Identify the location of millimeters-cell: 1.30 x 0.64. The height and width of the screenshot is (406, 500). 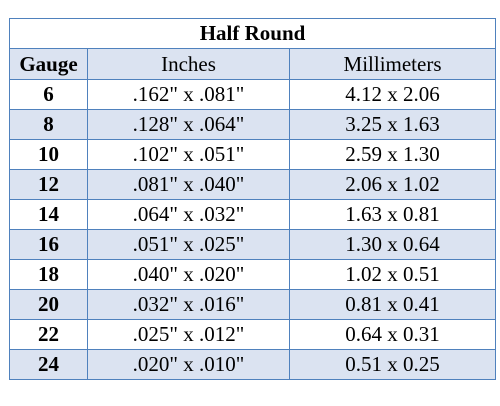
(392, 244).